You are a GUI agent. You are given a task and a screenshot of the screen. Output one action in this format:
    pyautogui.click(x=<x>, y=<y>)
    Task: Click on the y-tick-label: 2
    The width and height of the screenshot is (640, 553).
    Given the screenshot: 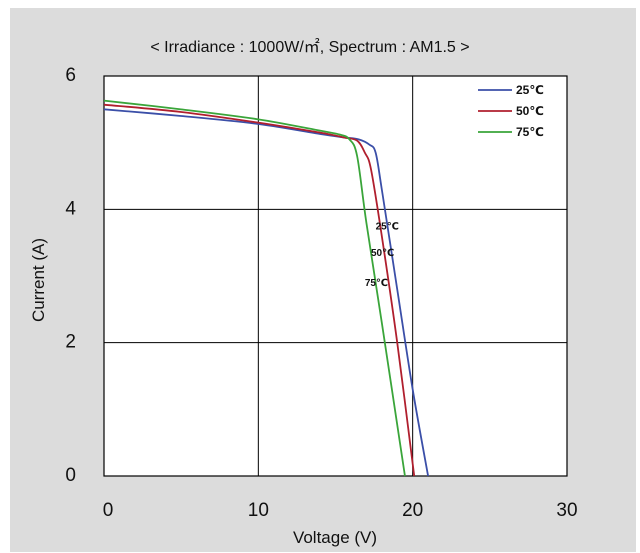 What is the action you would take?
    pyautogui.click(x=70, y=342)
    